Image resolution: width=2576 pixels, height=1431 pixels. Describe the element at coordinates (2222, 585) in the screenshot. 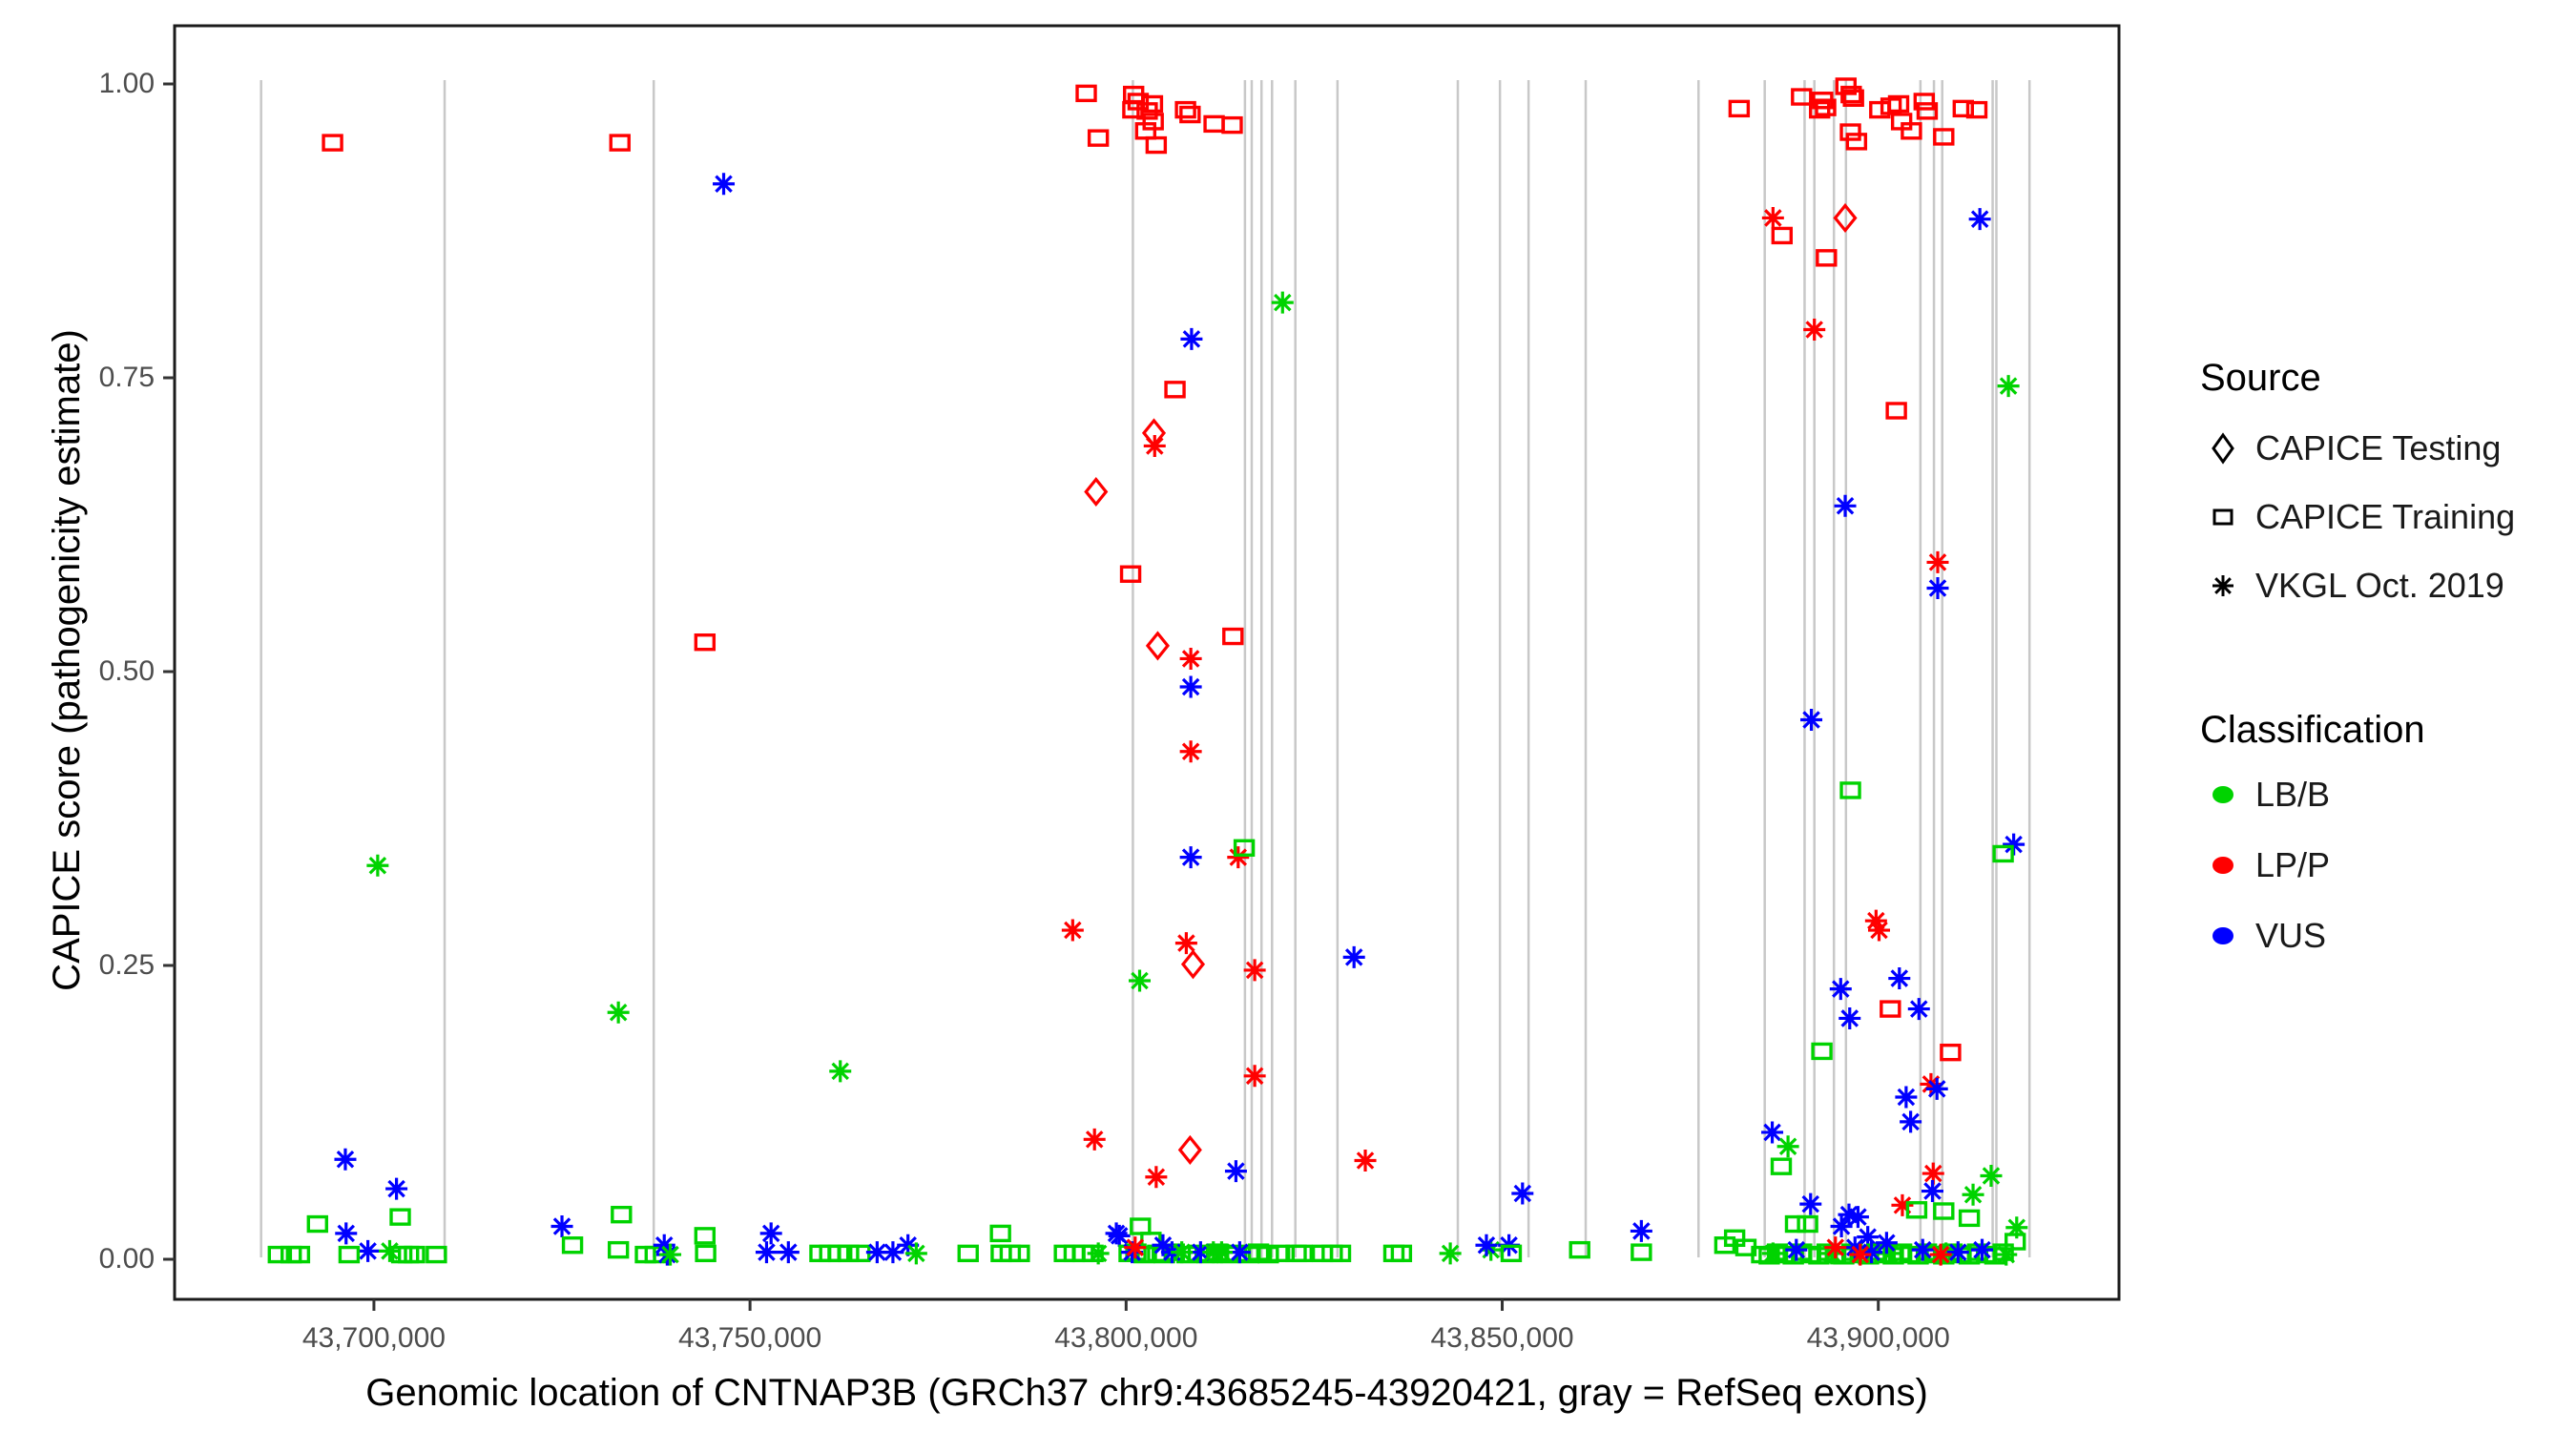

I see `asterisk-icon` at that location.